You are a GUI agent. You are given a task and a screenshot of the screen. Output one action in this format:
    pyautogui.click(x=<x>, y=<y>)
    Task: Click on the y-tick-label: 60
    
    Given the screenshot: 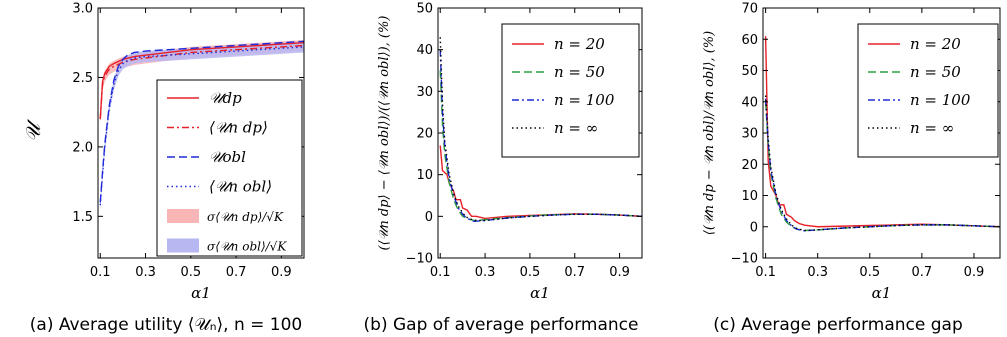 What is the action you would take?
    pyautogui.click(x=749, y=40)
    